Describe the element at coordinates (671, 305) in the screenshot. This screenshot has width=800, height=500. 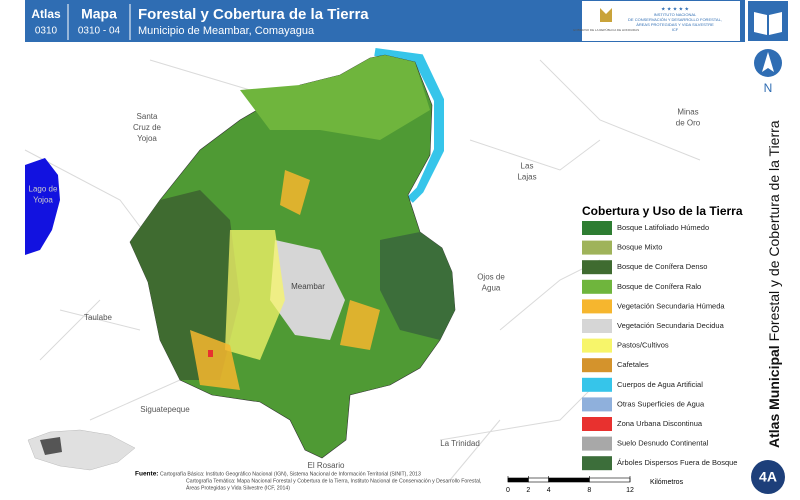
I see `legend-label: Vegetación Secundaria Húmeda` at that location.